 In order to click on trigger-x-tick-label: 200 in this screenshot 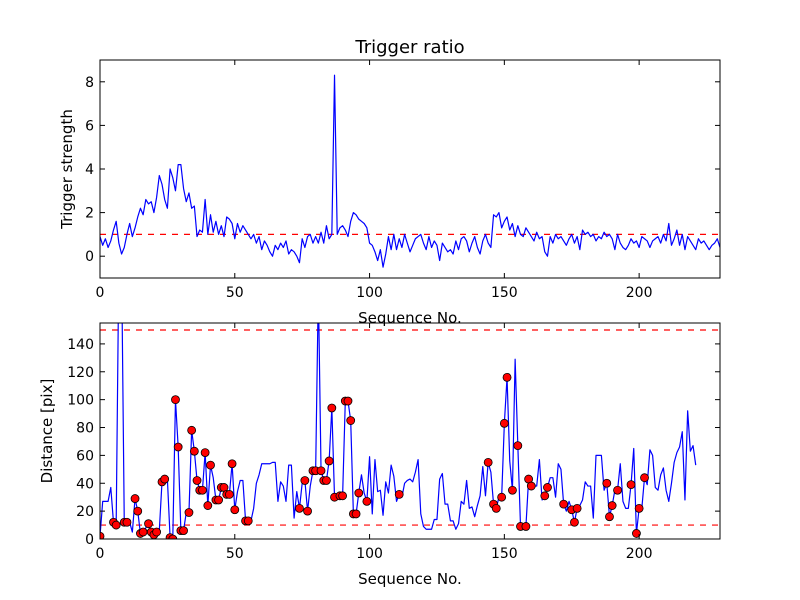, I will do `click(639, 293)`.